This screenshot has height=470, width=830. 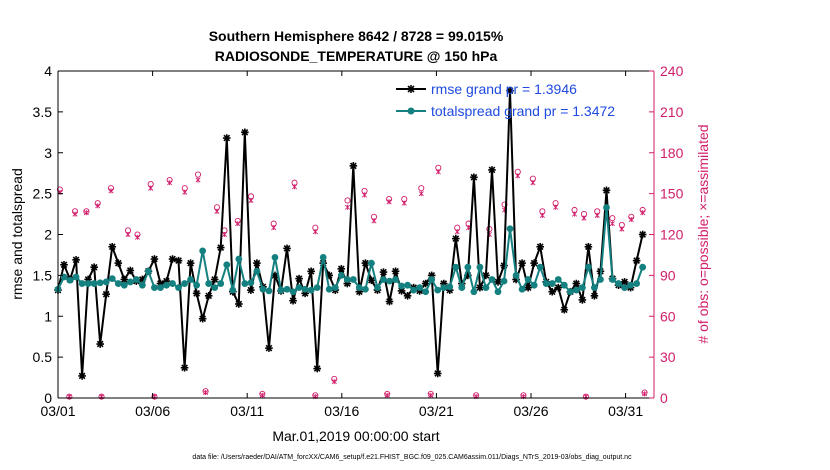 What do you see at coordinates (411, 89) in the screenshot?
I see `legend-rmse-marker` at bounding box center [411, 89].